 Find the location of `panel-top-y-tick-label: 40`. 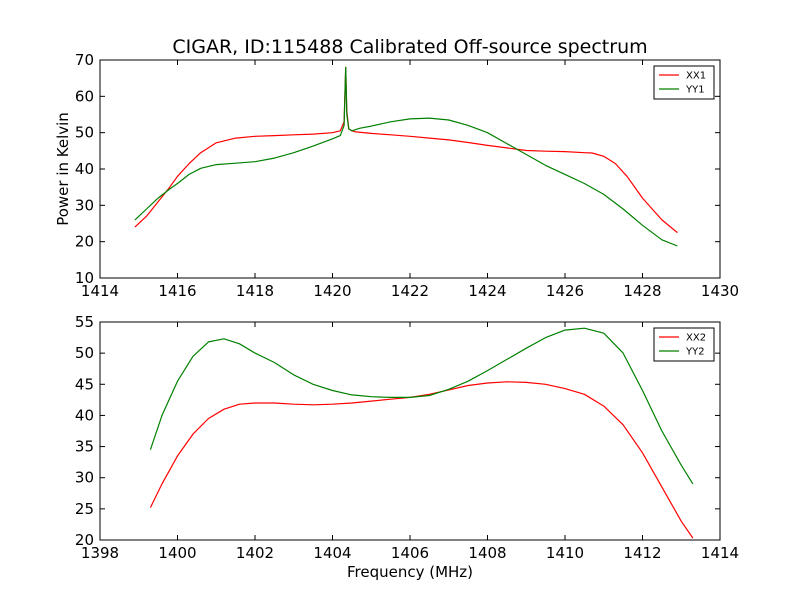

panel-top-y-tick-label: 40 is located at coordinates (84, 169).